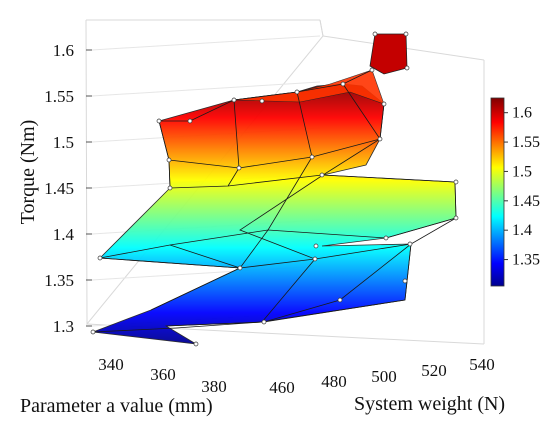 The image size is (550, 425). Describe the element at coordinates (482, 364) in the screenshot. I see `y-tick-label: 540` at that location.